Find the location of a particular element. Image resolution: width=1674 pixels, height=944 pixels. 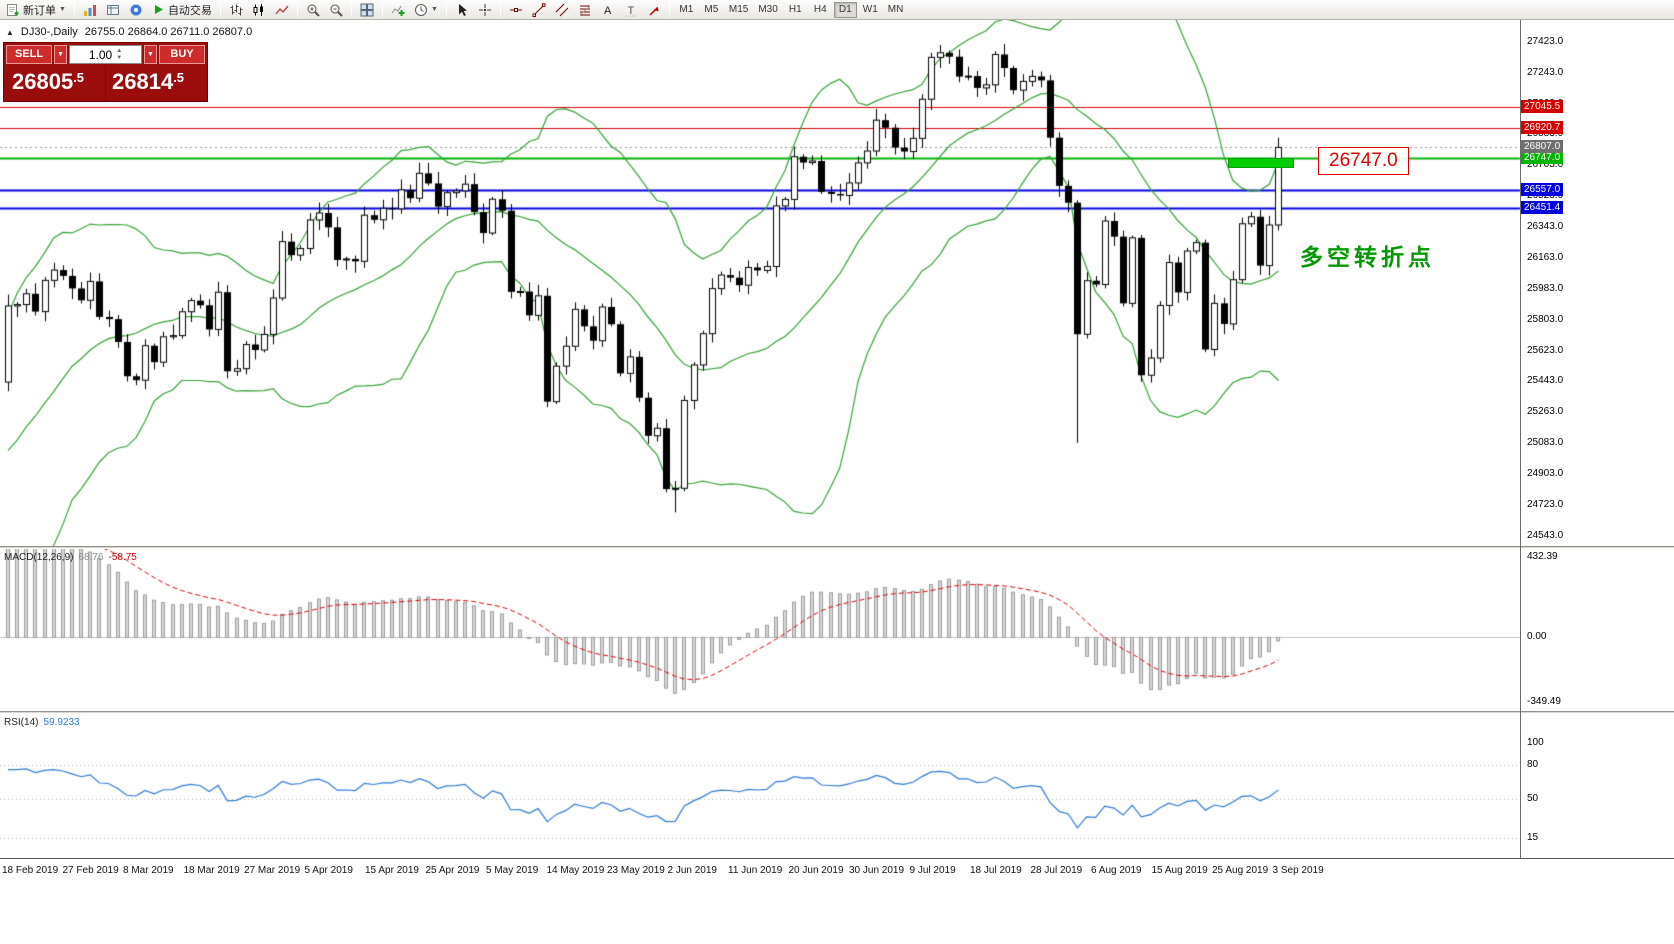

support-highlight-rectangle is located at coordinates (1261, 163).